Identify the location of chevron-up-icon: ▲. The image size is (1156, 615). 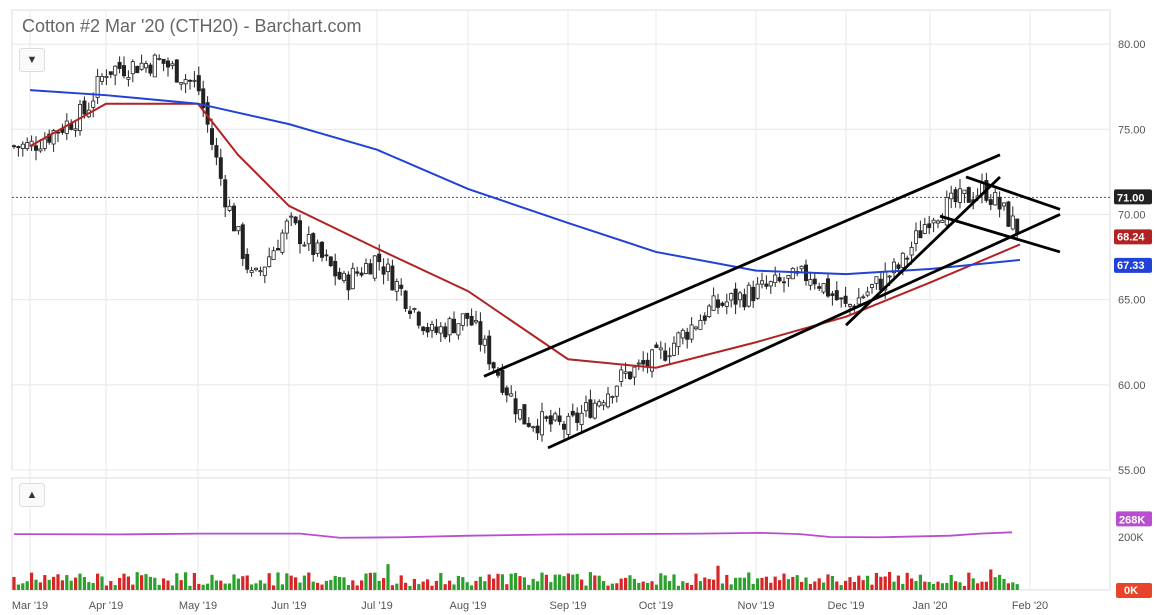
(32, 495).